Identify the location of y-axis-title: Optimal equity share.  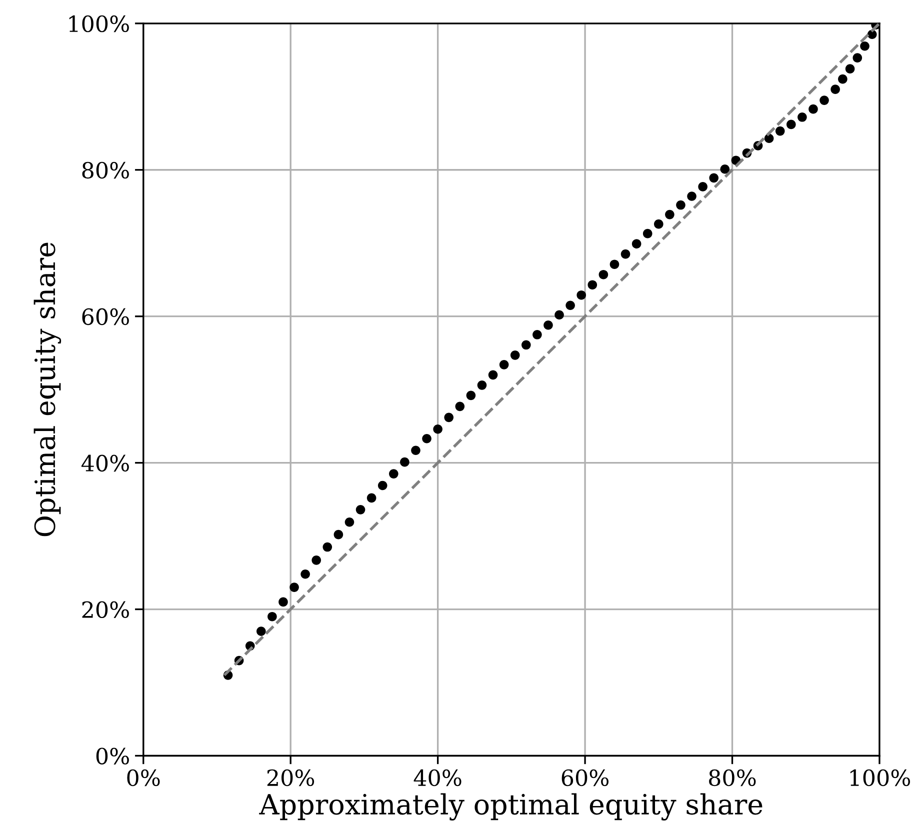
(48, 389).